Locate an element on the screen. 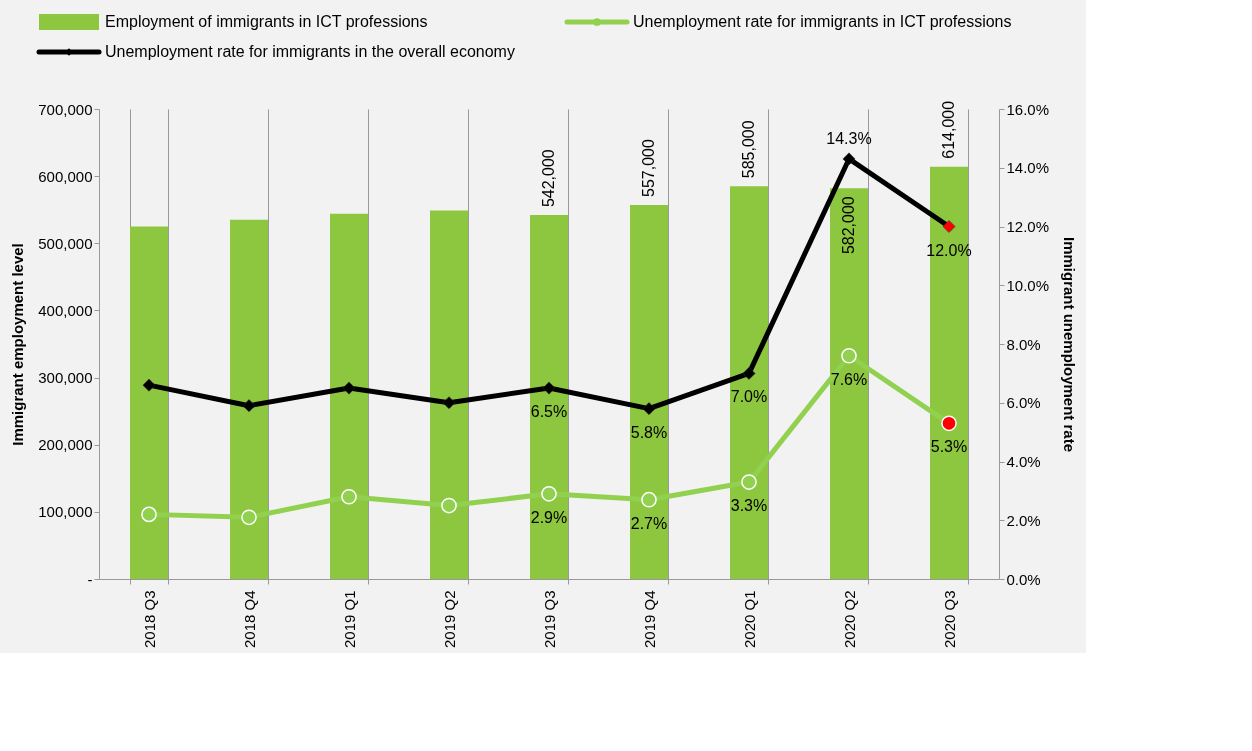 The image size is (1252, 751). x-tick-label: 2019 Q4 is located at coordinates (649, 619).